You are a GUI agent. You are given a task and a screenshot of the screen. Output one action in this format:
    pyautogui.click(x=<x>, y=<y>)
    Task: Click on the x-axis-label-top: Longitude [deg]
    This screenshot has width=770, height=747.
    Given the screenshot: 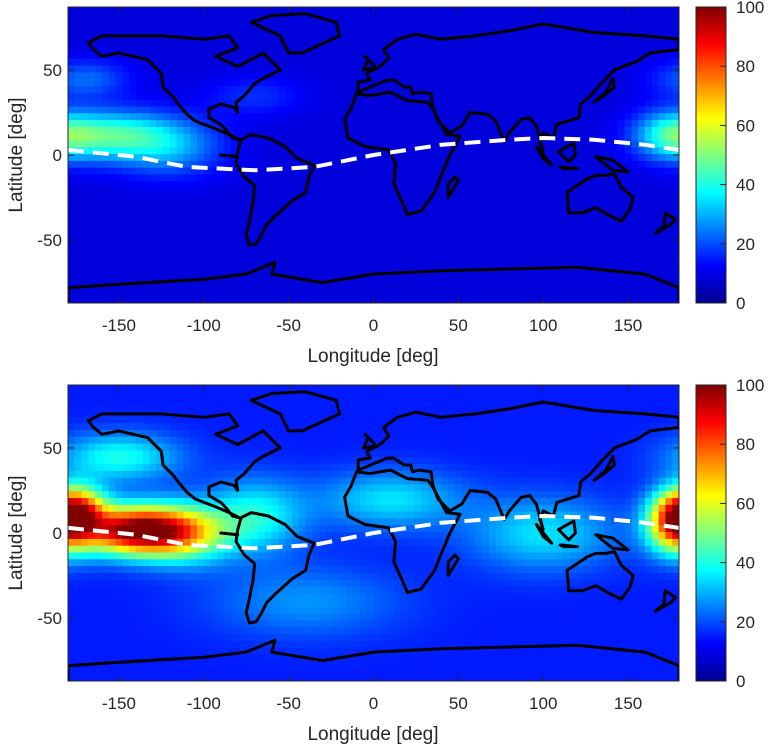 What is the action you would take?
    pyautogui.click(x=372, y=356)
    